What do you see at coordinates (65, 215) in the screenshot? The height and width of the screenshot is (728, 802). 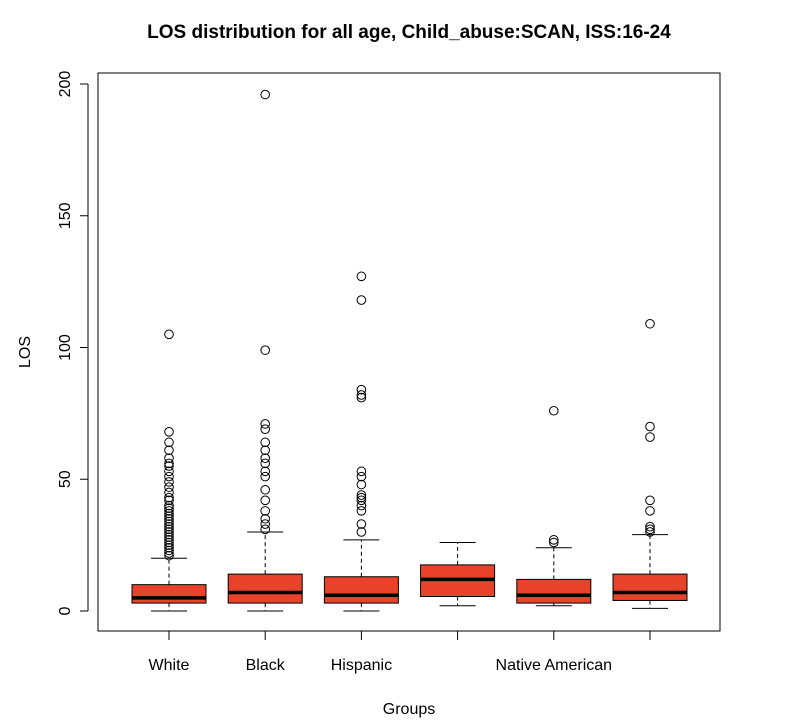 I see `y-tick-label: 150` at bounding box center [65, 215].